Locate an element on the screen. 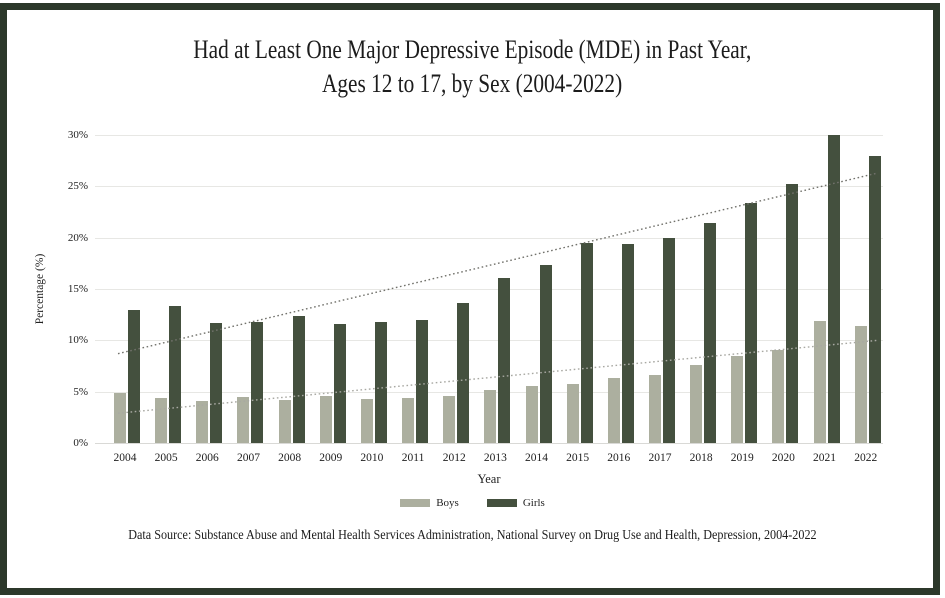 The width and height of the screenshot is (945, 598). x-tick-2015: 2015 is located at coordinates (578, 458).